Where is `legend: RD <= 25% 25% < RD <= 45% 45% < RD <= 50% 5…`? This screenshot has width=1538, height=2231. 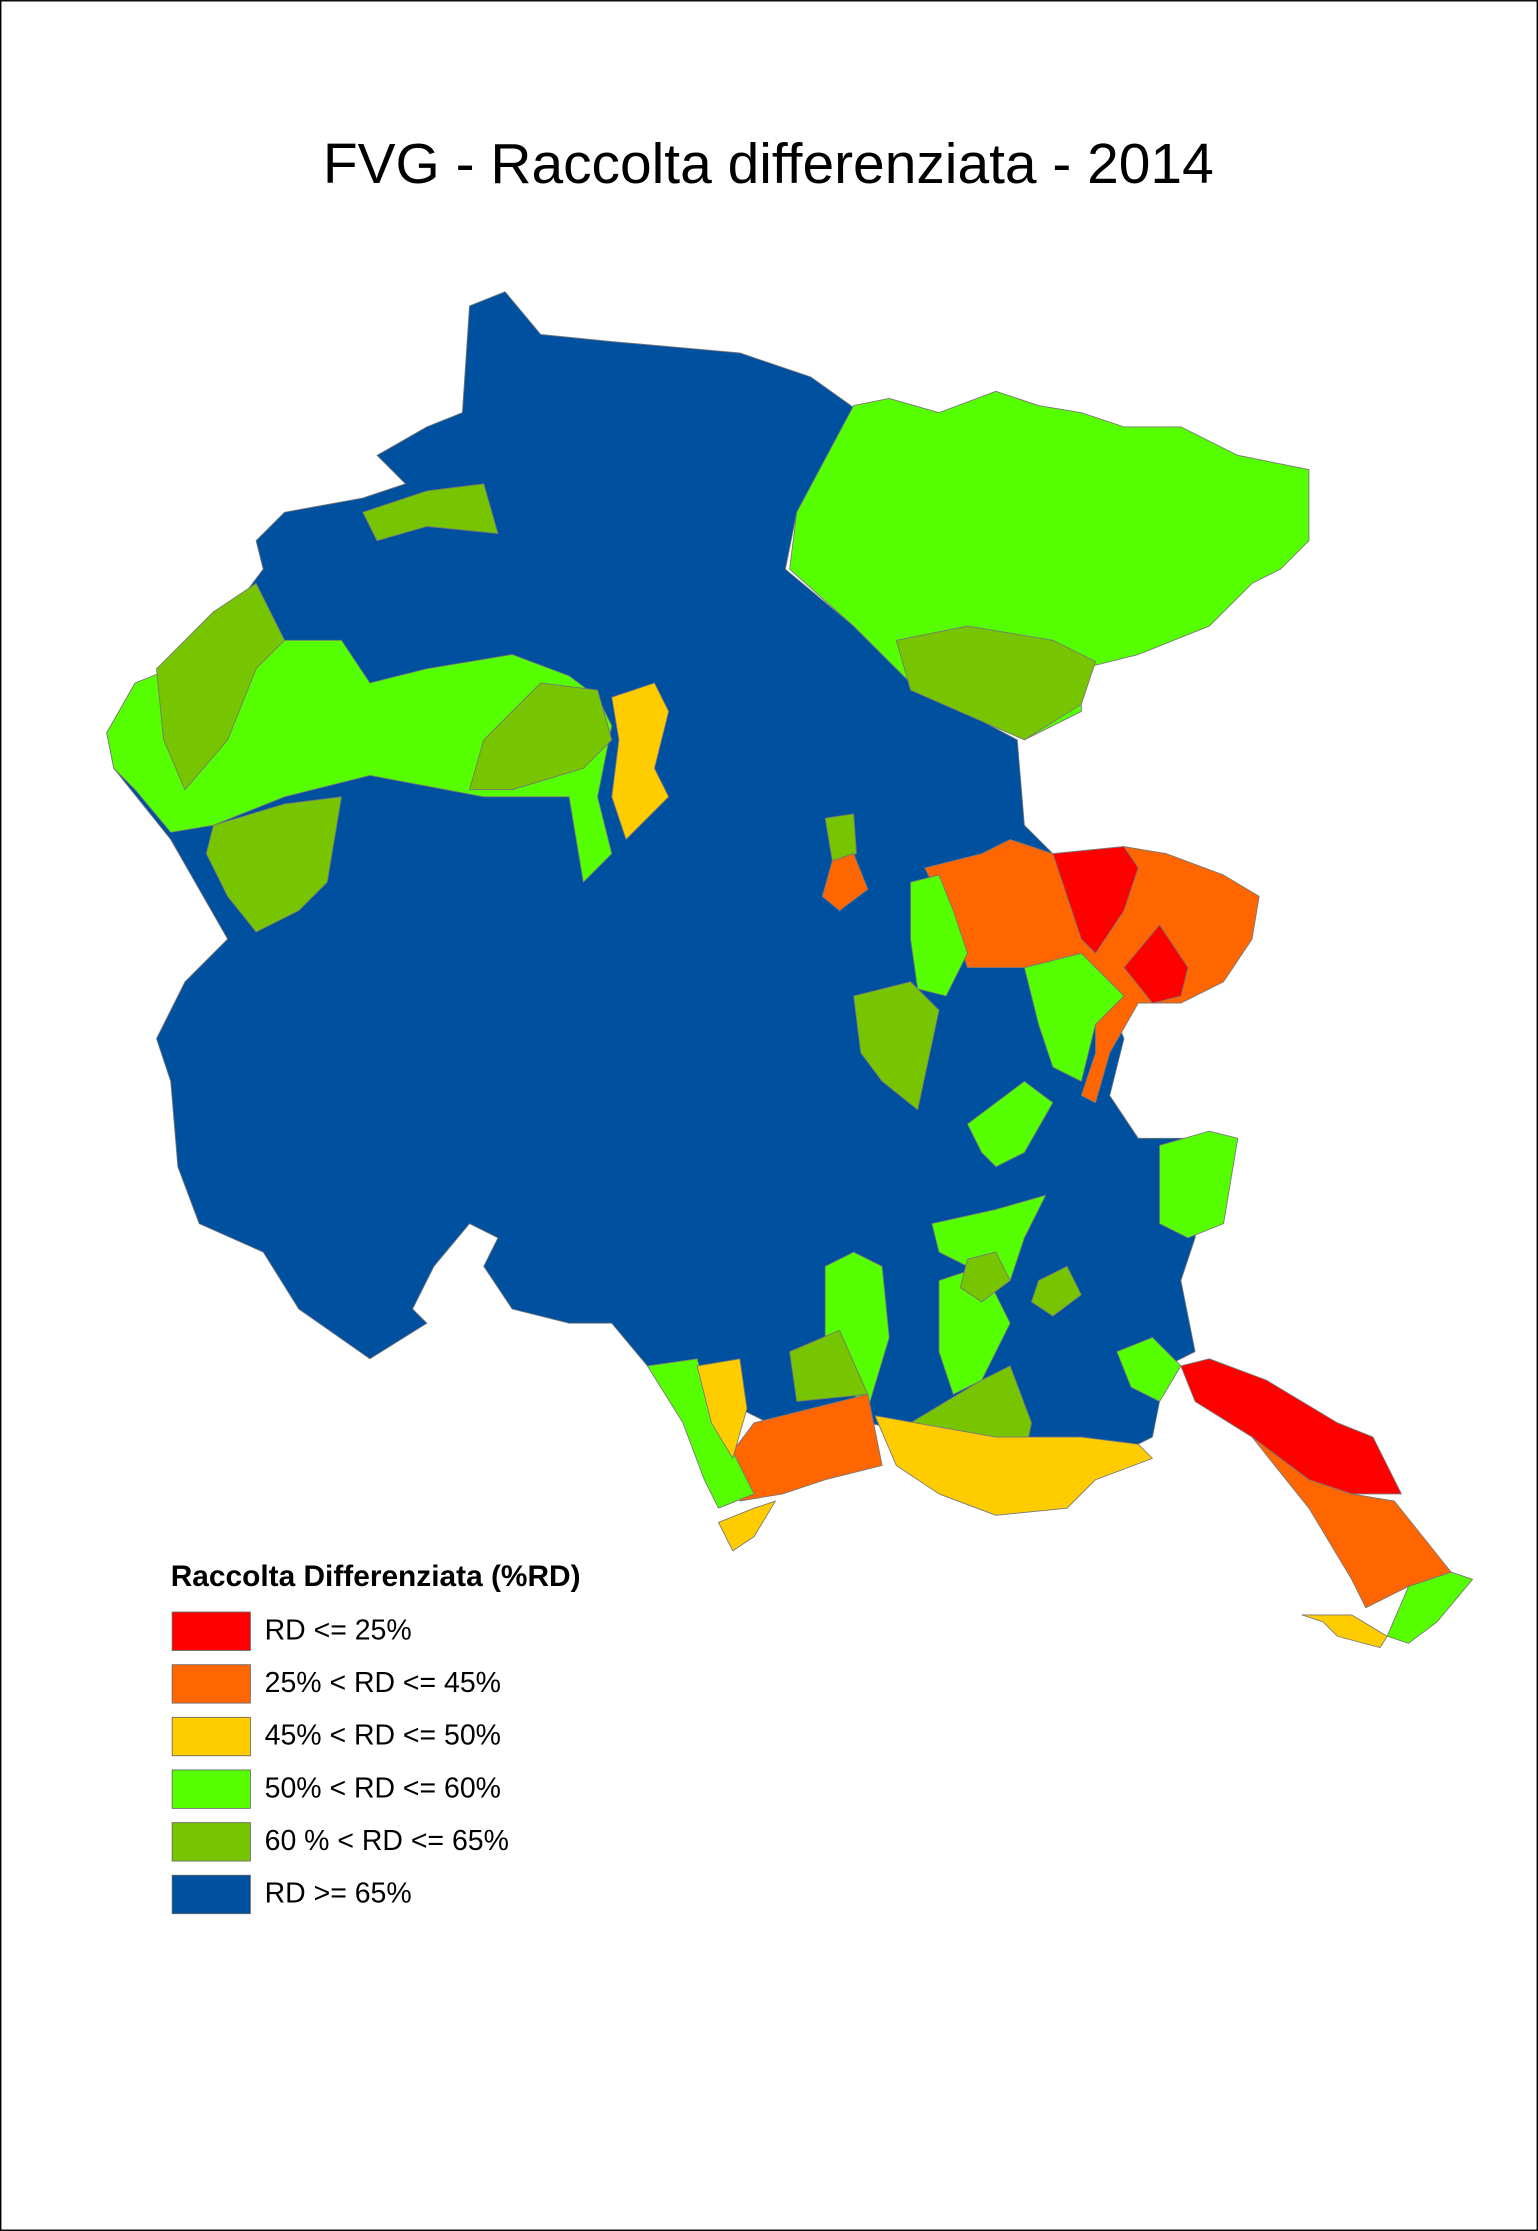 legend: RD <= 25% 25% < RD <= 45% 45% < RD <= 50% 5… is located at coordinates (340, 1763).